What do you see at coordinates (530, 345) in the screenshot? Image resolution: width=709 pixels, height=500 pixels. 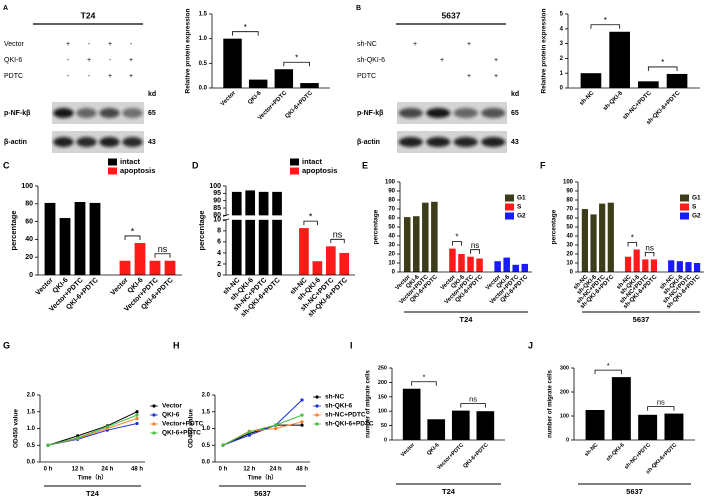 I see `panel-letter: J` at bounding box center [530, 345].